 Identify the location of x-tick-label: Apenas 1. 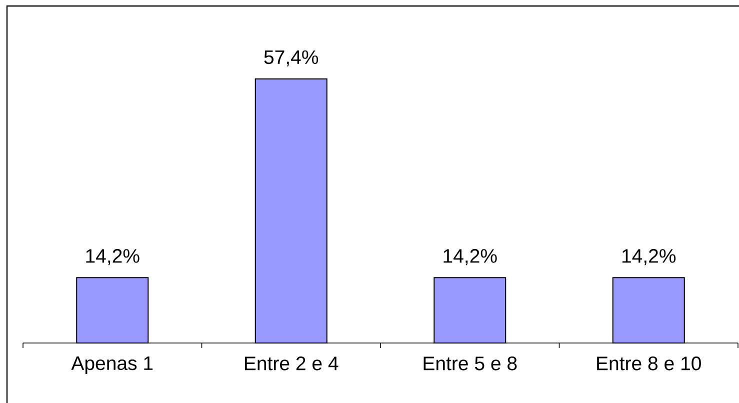
(112, 365).